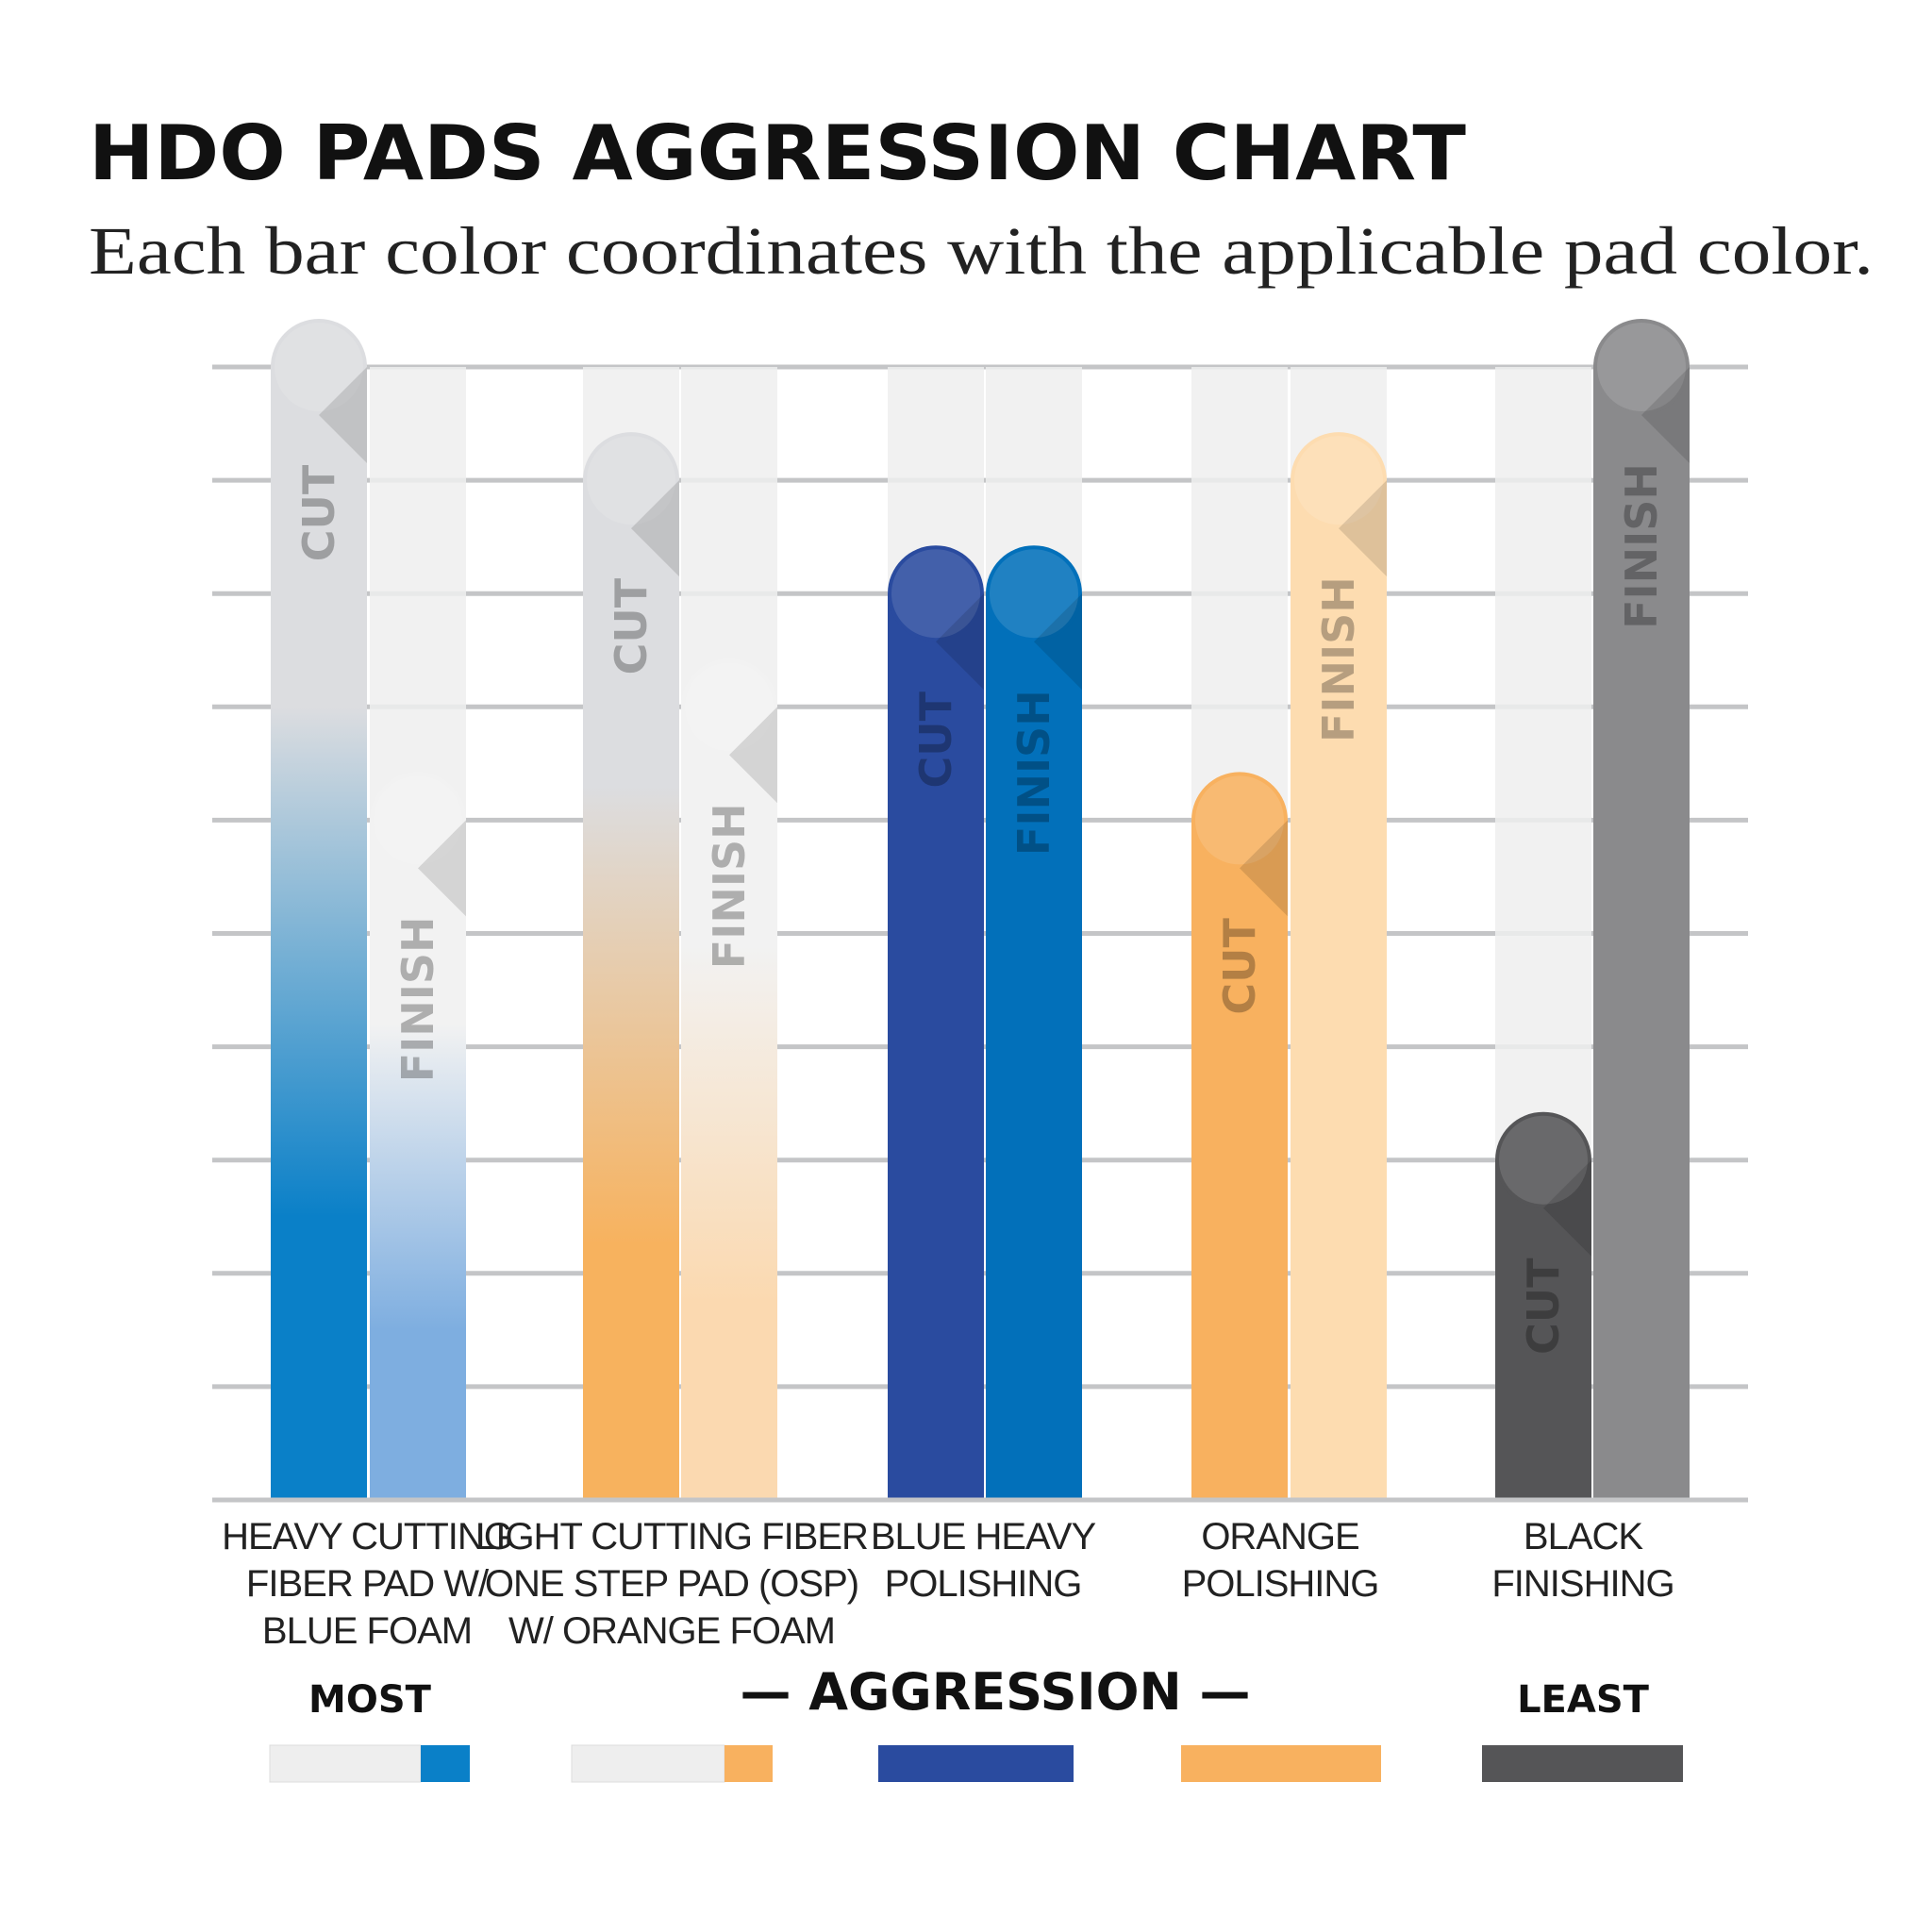 The image size is (1932, 1932). What do you see at coordinates (1582, 1584) in the screenshot?
I see `label-line: FINISHING` at bounding box center [1582, 1584].